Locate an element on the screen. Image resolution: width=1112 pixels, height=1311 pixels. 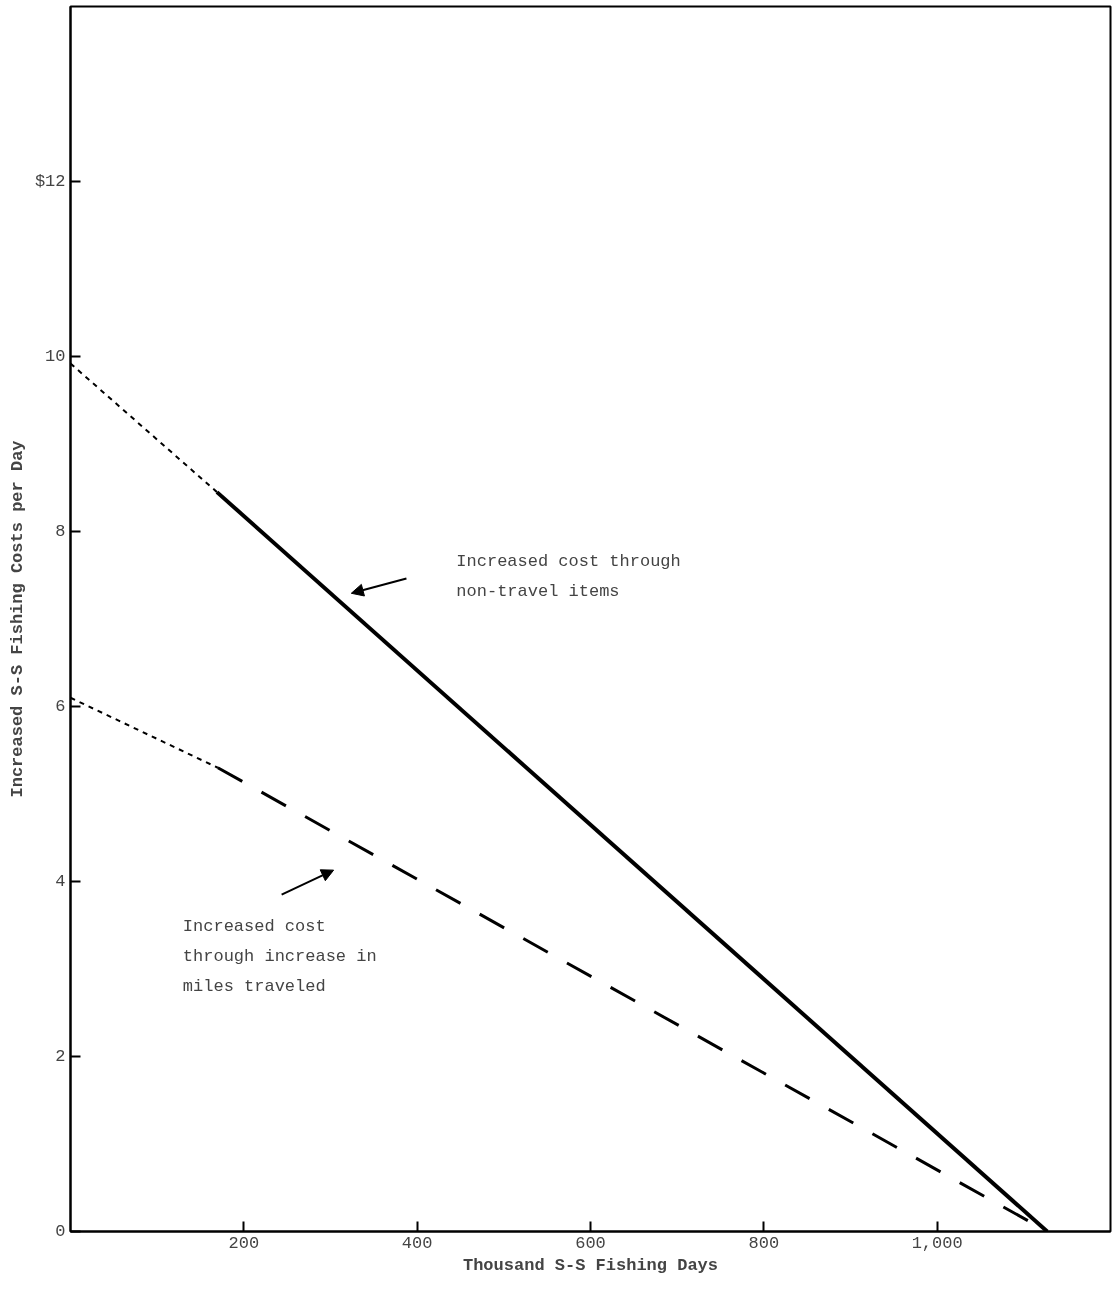
y-tick-label: 8 is located at coordinates (60, 531).